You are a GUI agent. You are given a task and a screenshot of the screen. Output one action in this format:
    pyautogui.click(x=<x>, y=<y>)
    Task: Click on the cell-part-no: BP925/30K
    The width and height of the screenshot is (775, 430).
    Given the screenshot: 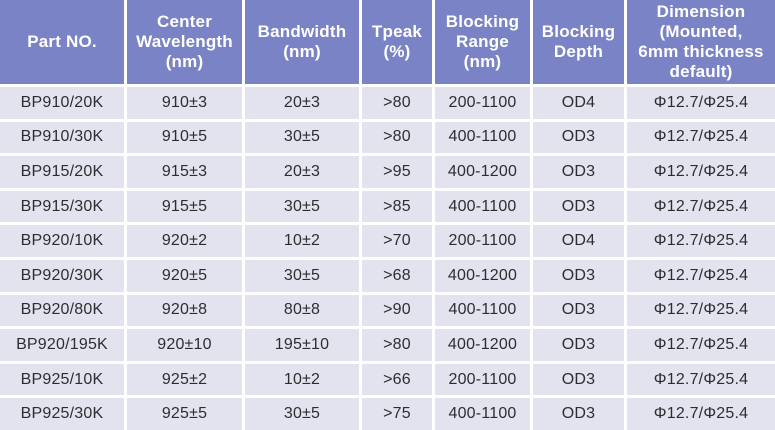 What is the action you would take?
    pyautogui.click(x=62, y=414)
    